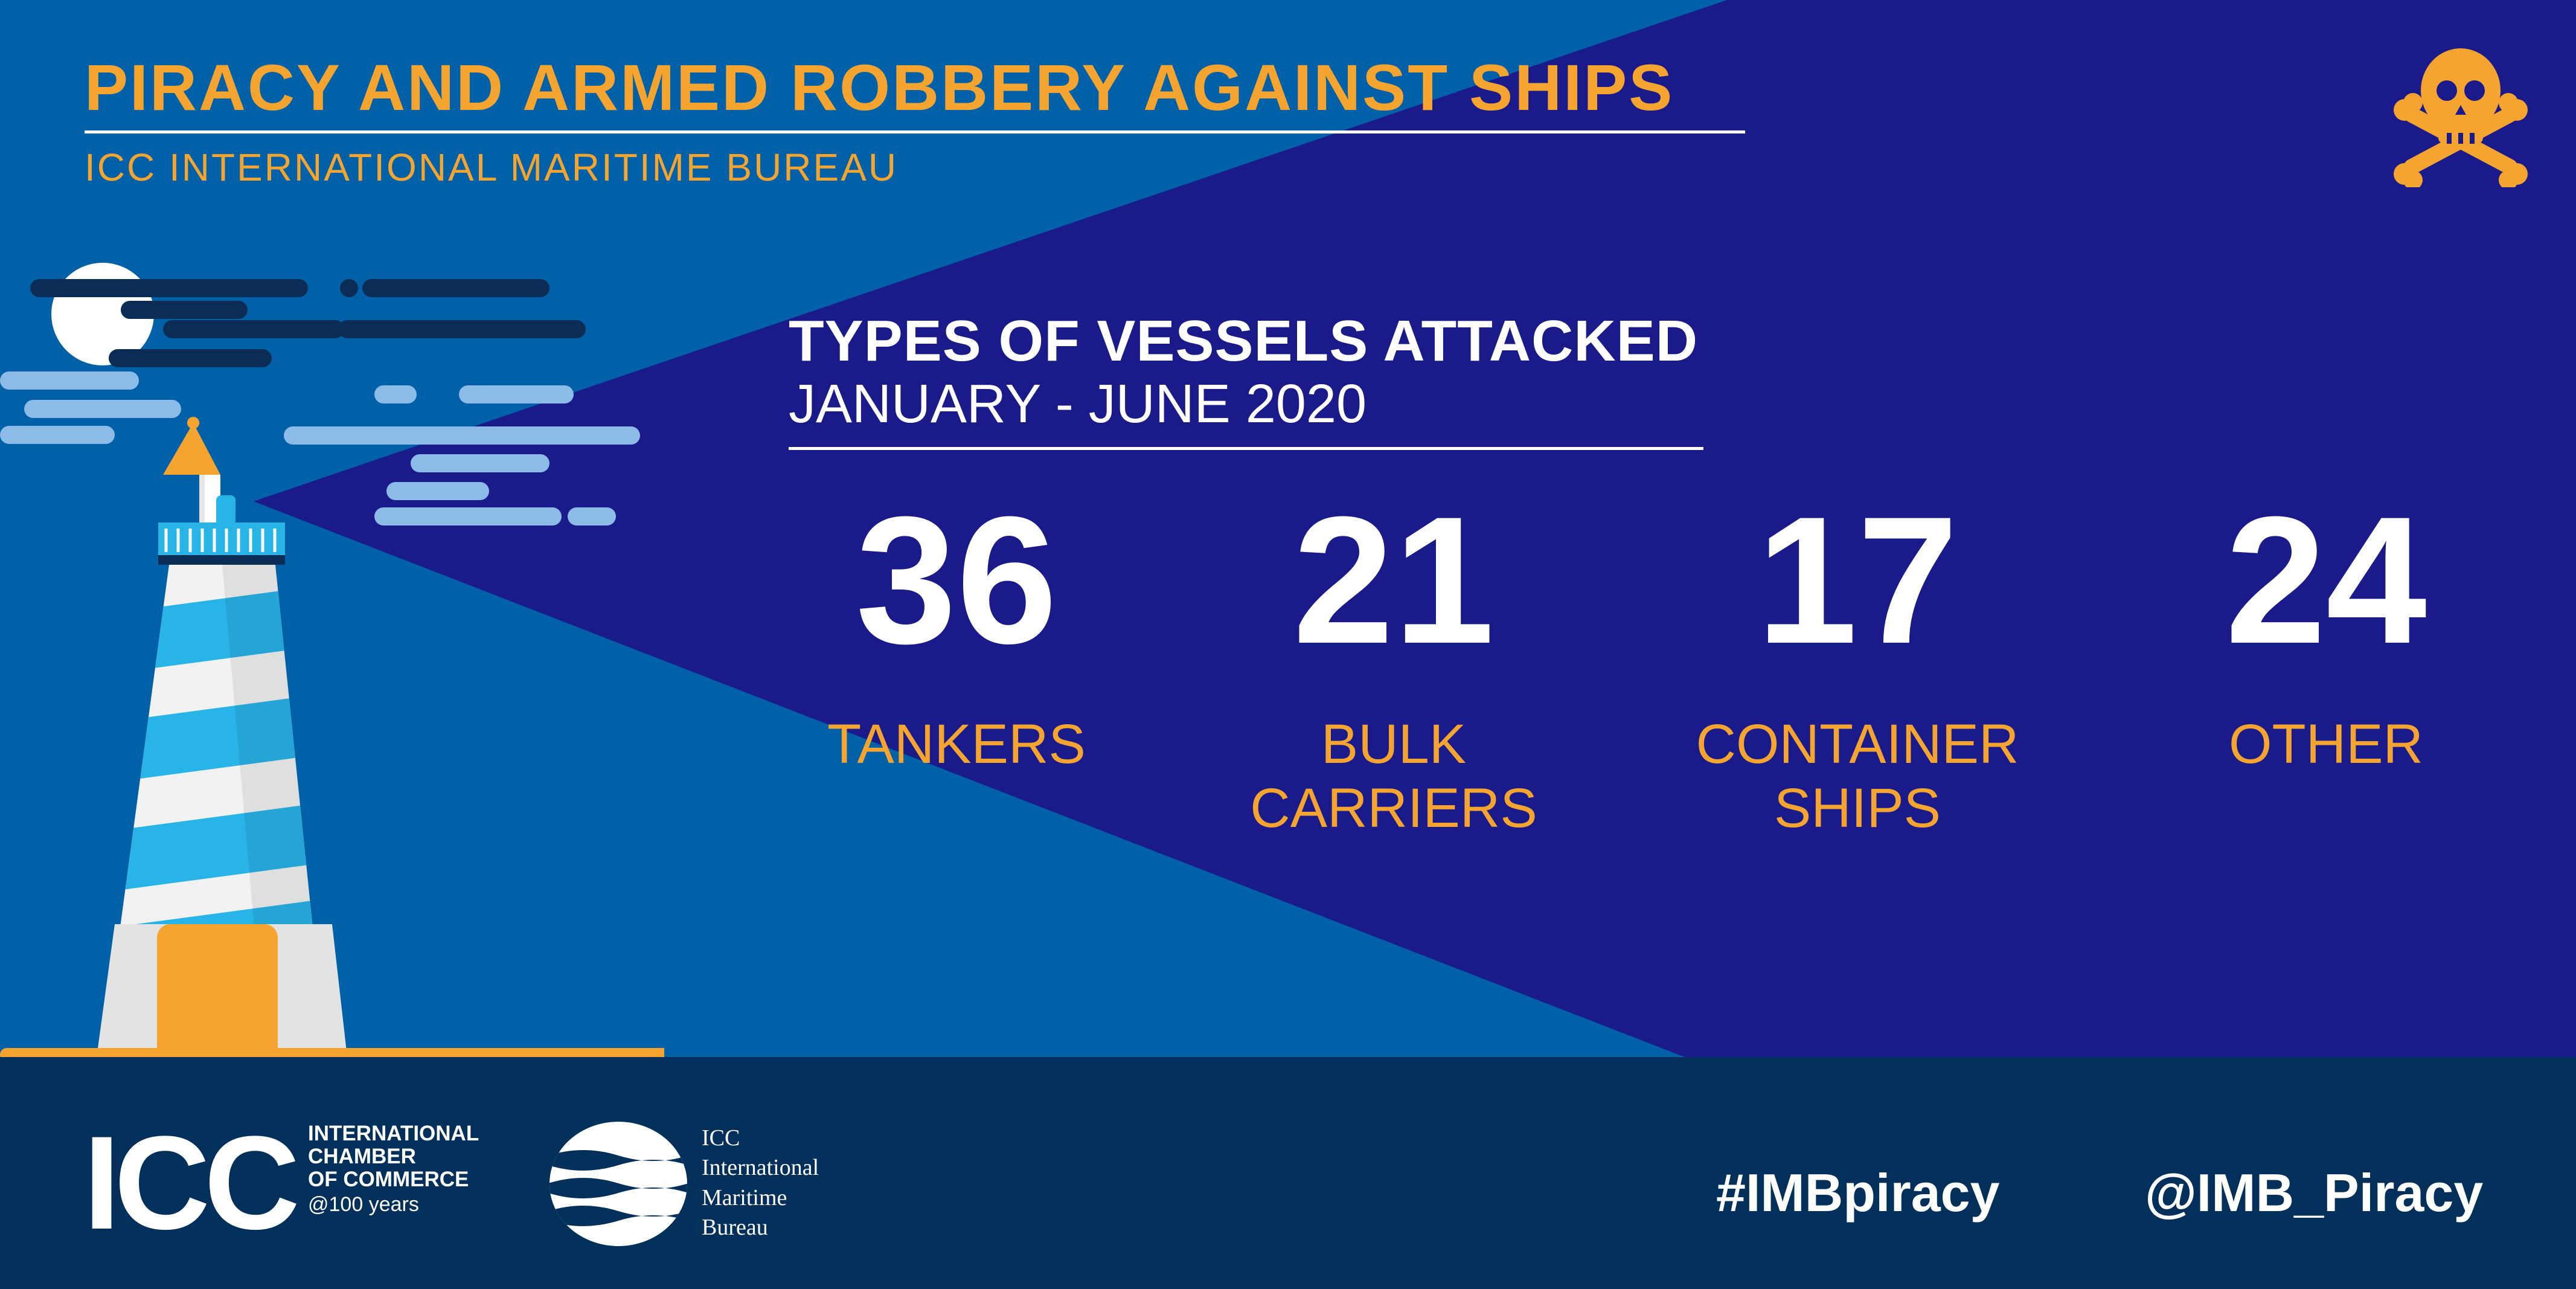 The width and height of the screenshot is (2576, 1289). I want to click on section-period: JANUARY - JUNE 2020, so click(1078, 404).